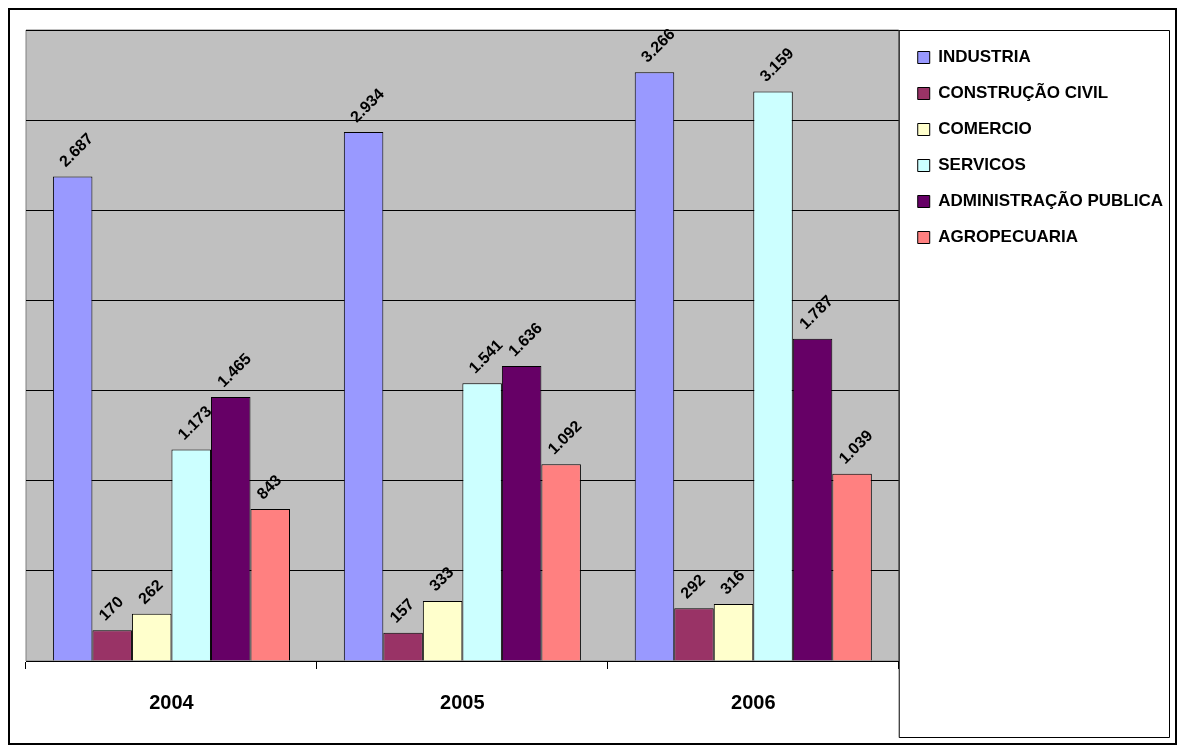 This screenshot has width=1185, height=753. Describe the element at coordinates (732, 582) in the screenshot. I see `data-label: 316` at that location.